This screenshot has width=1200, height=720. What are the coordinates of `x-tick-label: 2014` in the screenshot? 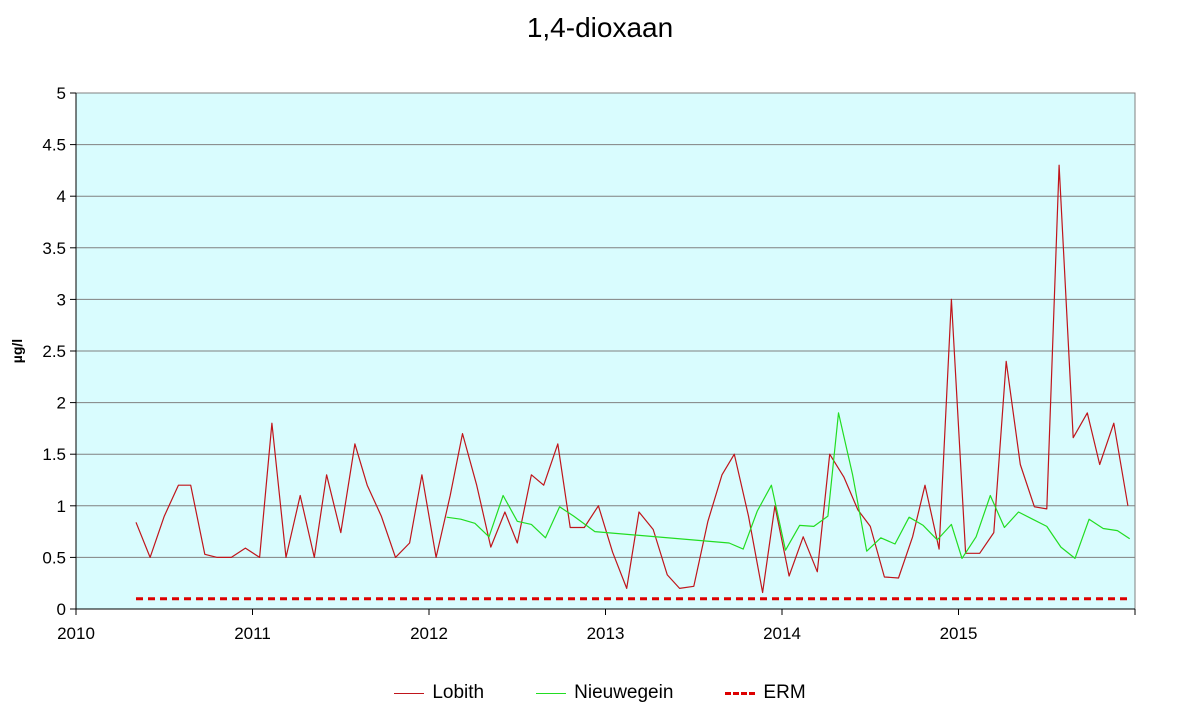 It's located at (782, 633).